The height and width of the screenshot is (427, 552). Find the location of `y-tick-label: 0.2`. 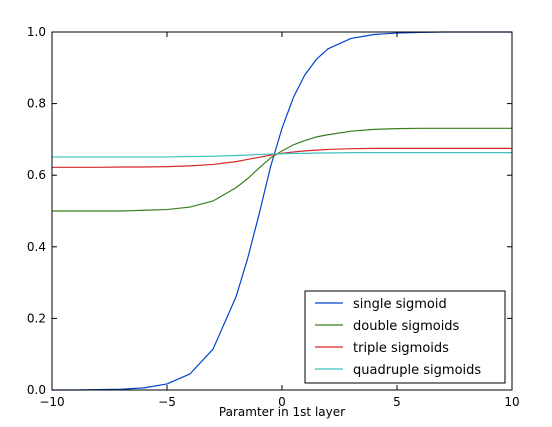

y-tick-label: 0.2 is located at coordinates (36, 318).